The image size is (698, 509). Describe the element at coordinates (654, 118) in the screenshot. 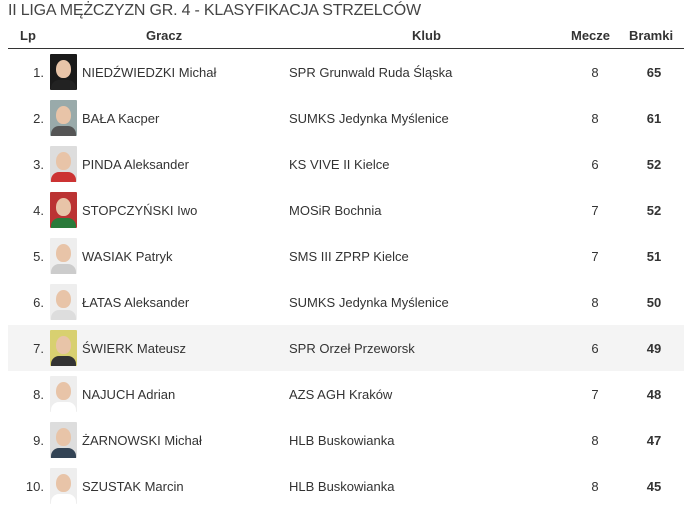

I see `goals: 61` at that location.